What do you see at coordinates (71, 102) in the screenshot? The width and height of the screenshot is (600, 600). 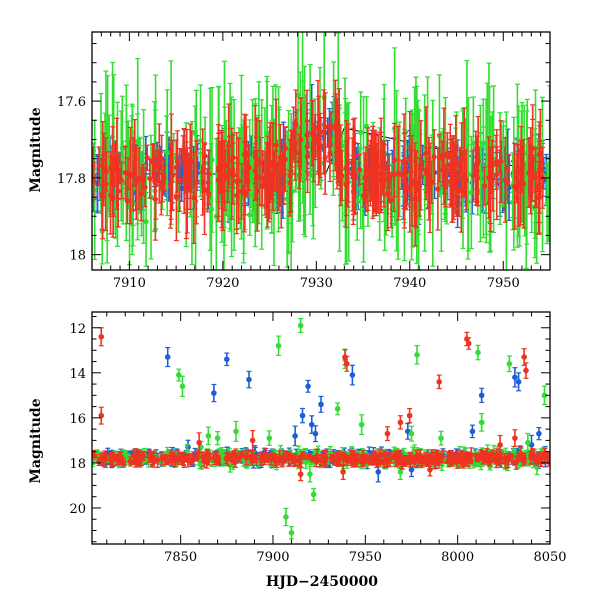 I see `y-tick-label: 17.6` at bounding box center [71, 102].